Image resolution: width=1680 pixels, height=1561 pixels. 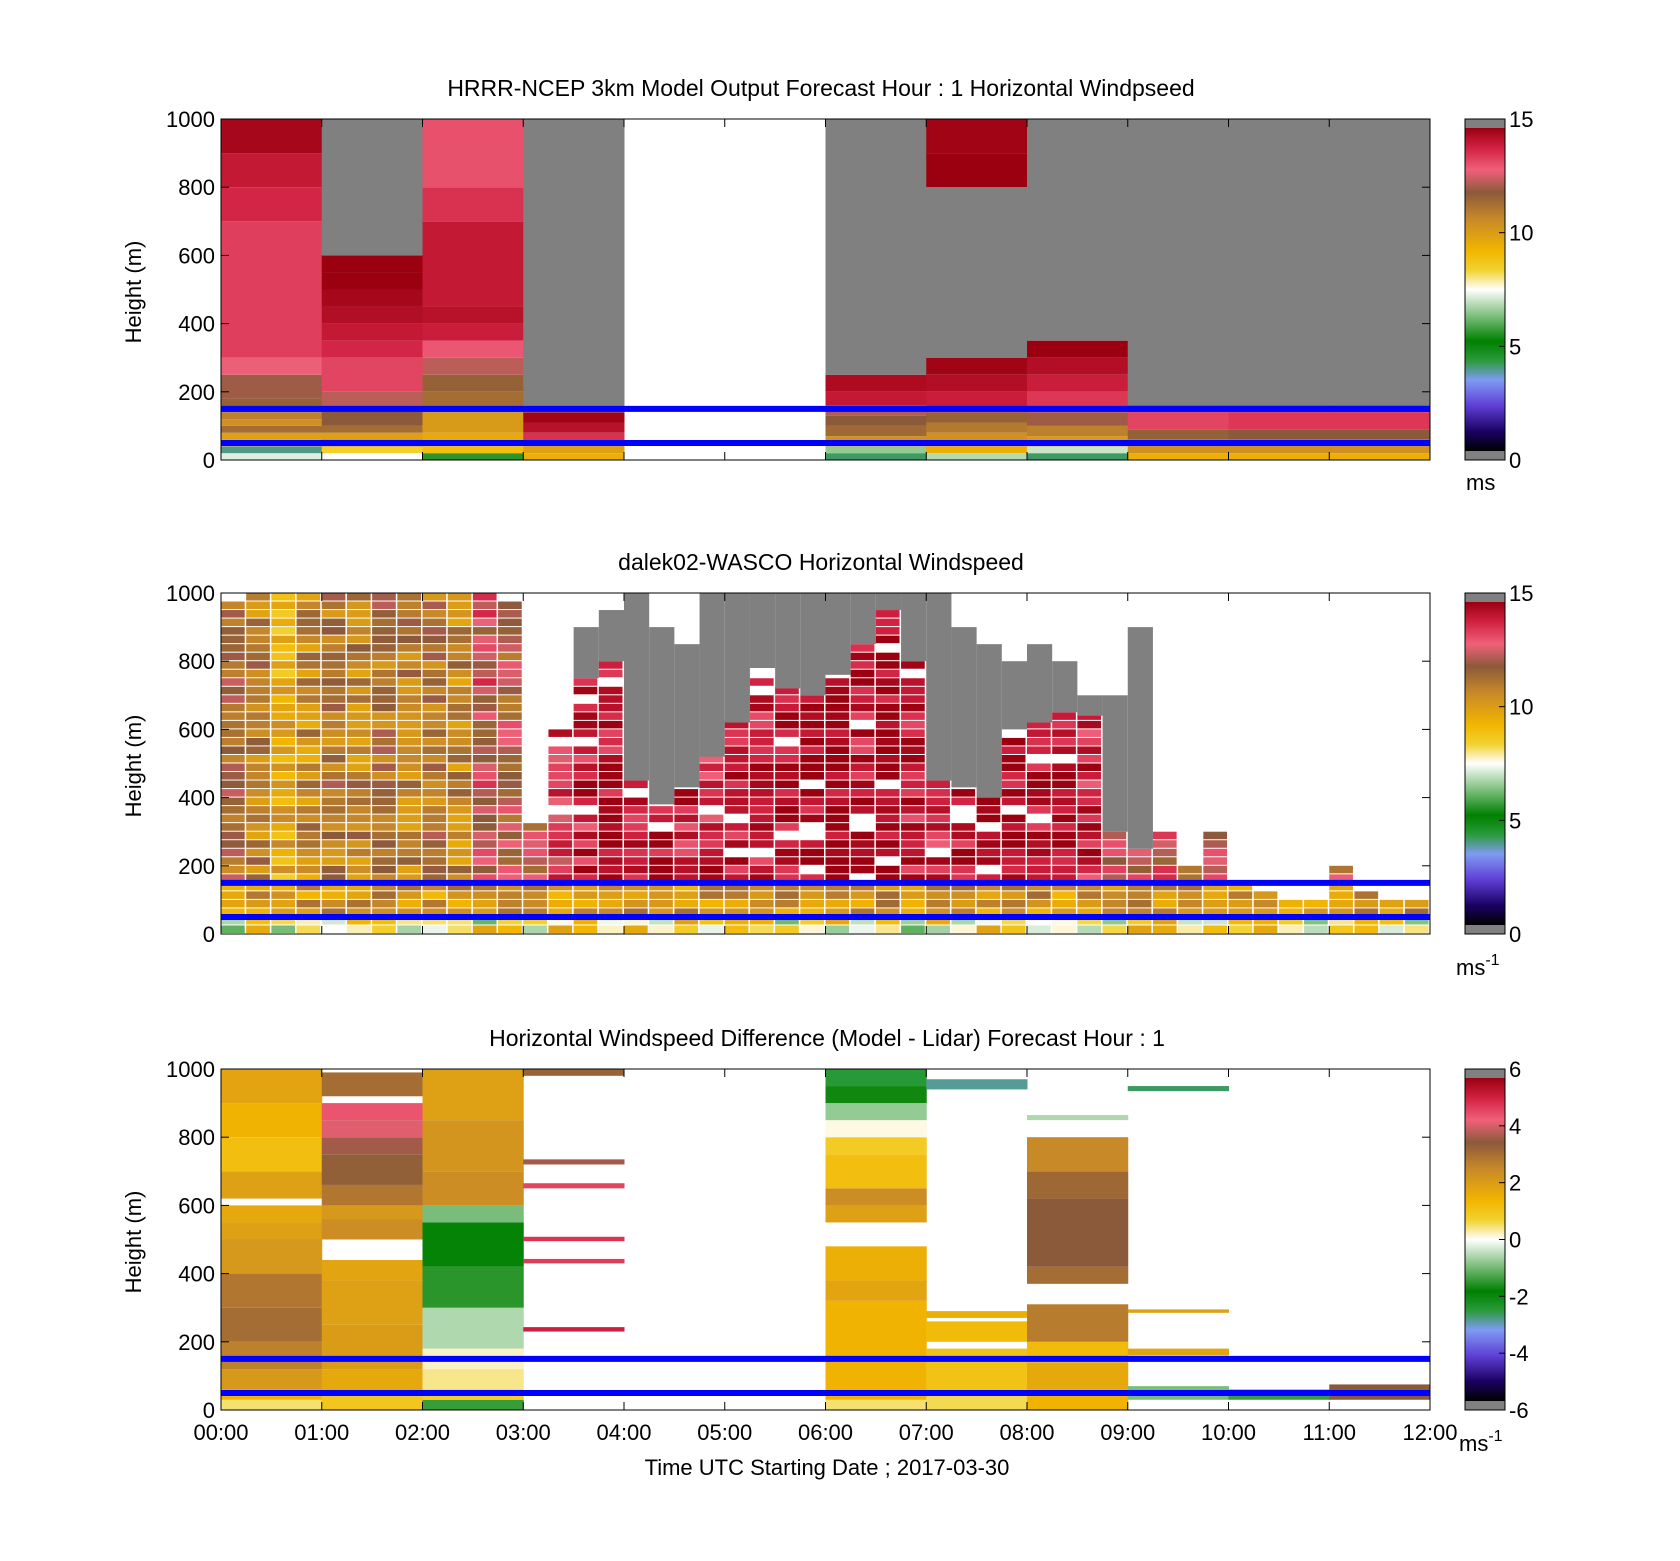 I want to click on colorbar-frame, so click(x=1485, y=289).